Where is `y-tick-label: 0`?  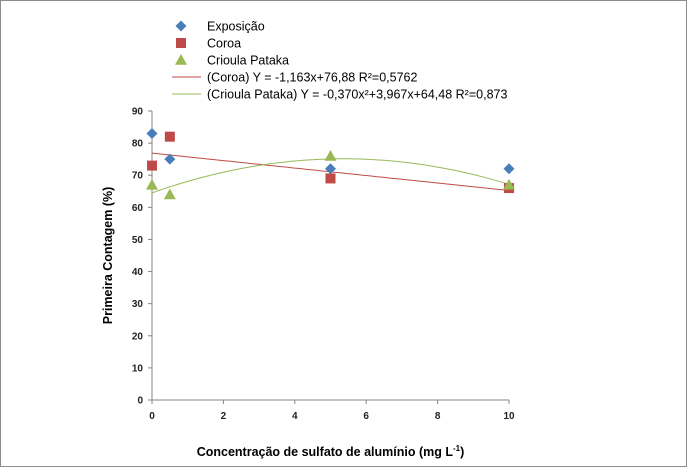
y-tick-label: 0 is located at coordinates (140, 401).